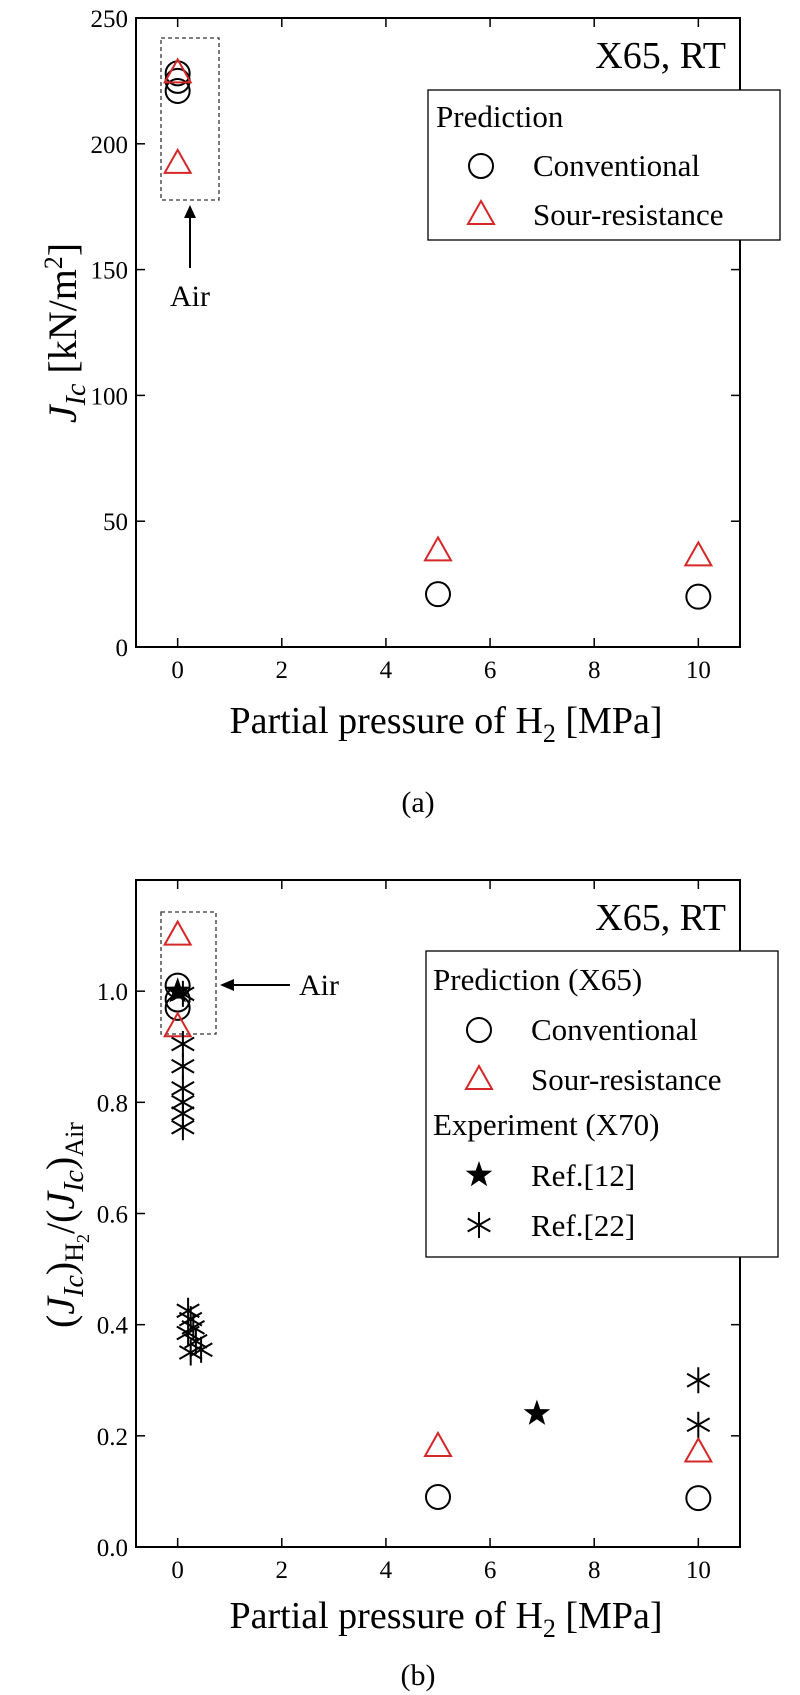 The image size is (800, 1695). I want to click on legend-group-experiment: Experiment (X70), so click(546, 1124).